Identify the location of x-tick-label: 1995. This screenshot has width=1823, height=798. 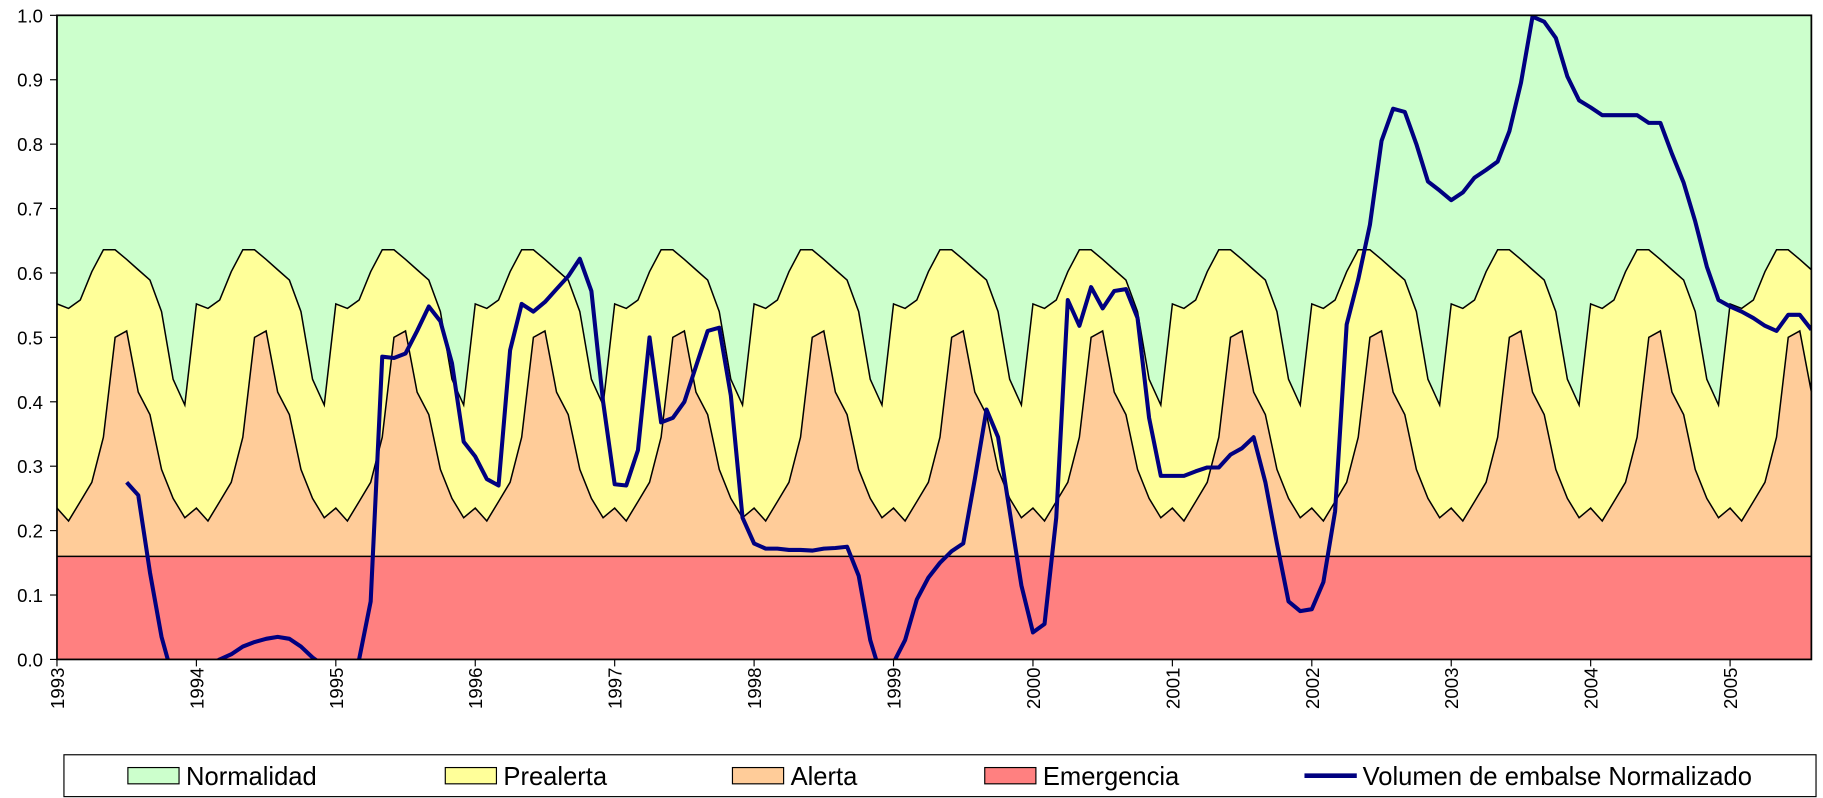
(336, 688).